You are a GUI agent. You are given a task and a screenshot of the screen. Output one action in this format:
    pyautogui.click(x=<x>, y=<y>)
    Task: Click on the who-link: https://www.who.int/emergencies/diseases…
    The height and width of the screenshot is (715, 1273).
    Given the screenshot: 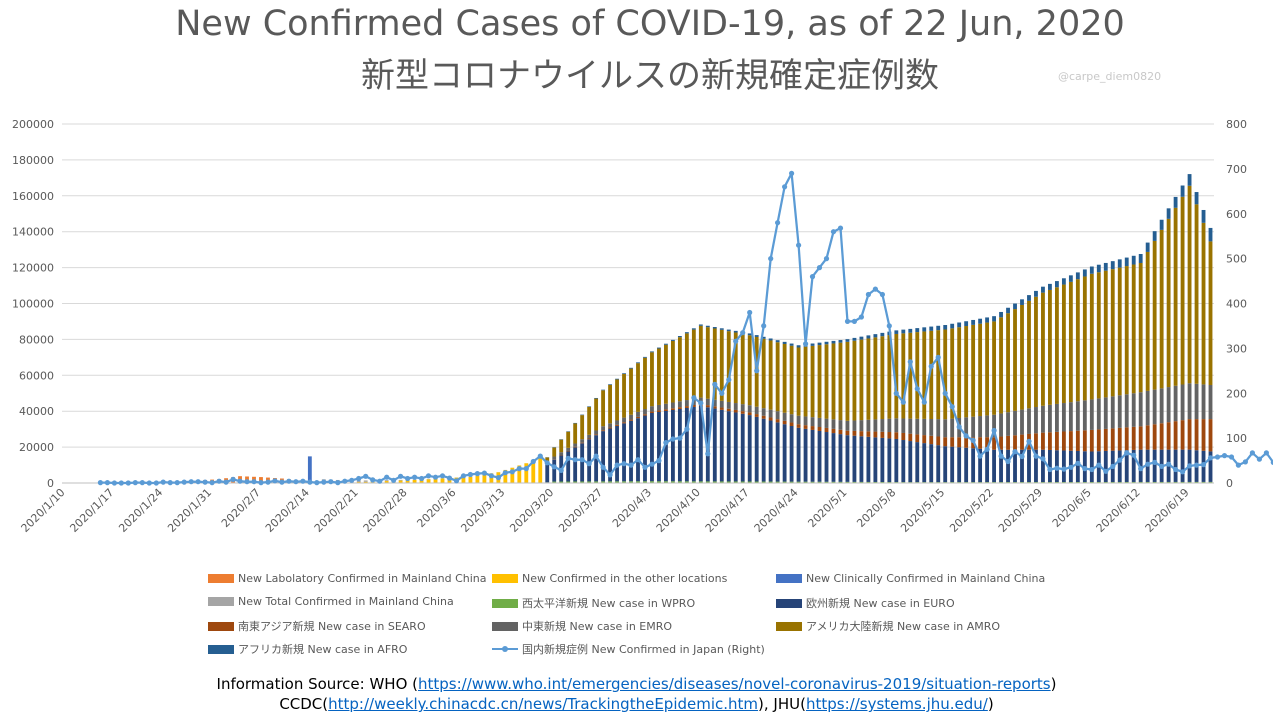 What is the action you would take?
    pyautogui.click(x=734, y=684)
    